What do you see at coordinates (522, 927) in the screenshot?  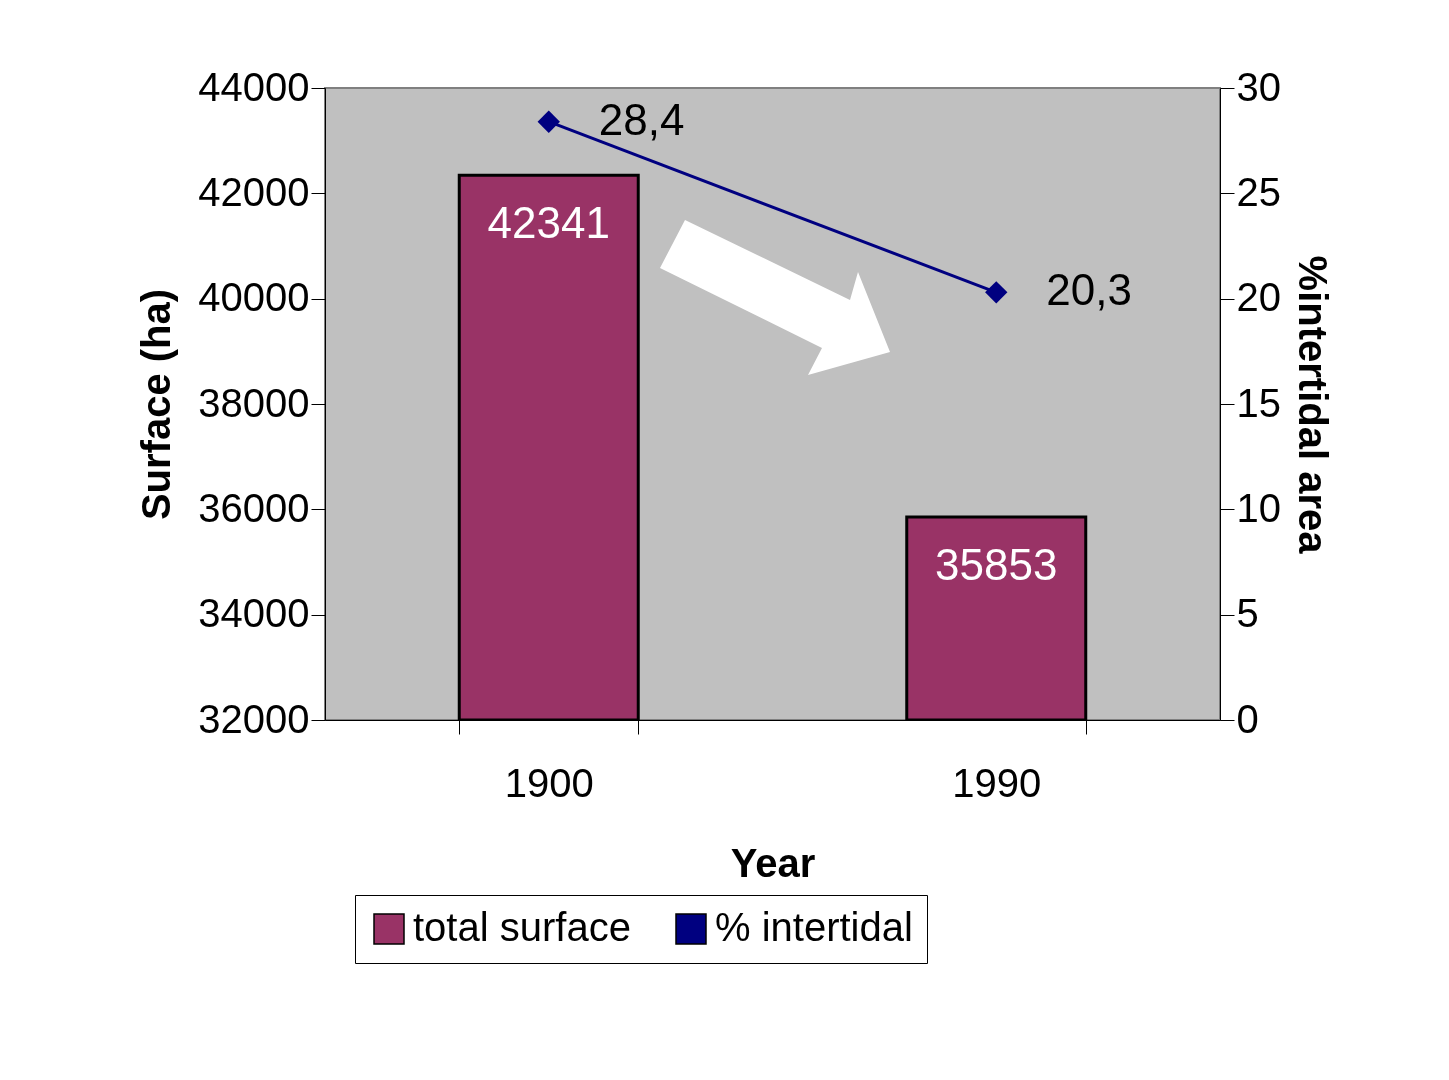 I see `legend-label: total surface` at bounding box center [522, 927].